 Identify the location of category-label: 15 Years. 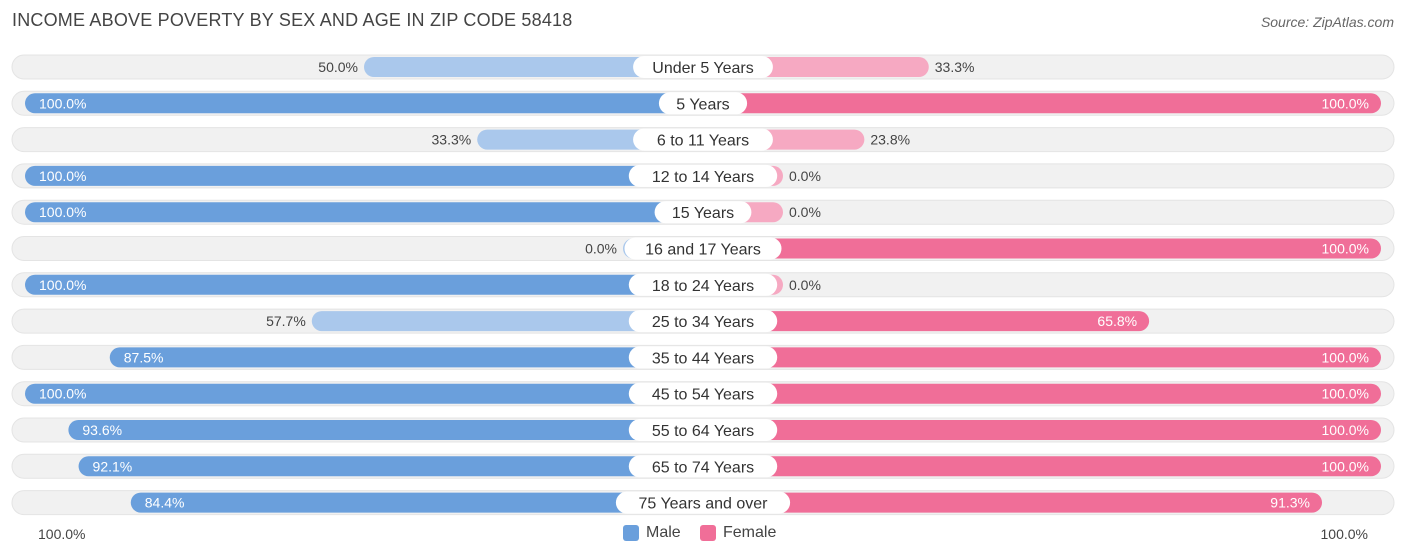
(703, 213).